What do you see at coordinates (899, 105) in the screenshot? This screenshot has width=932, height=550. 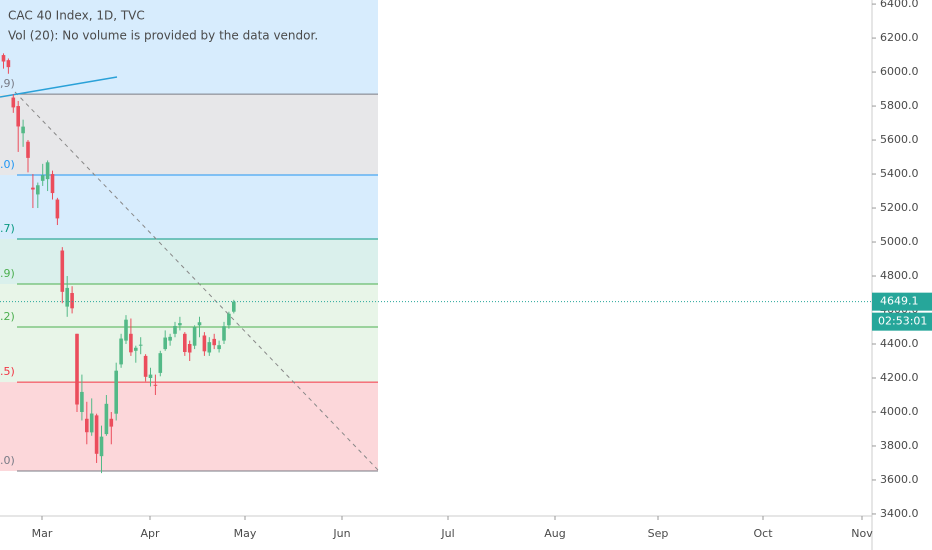 I see `y-tick-label: 5800.0` at bounding box center [899, 105].